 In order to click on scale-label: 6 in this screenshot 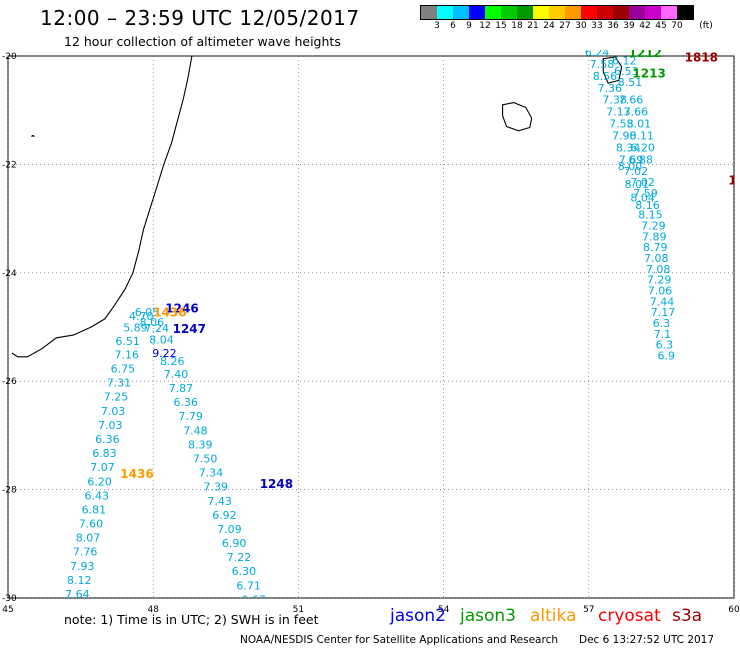, I will do `click(453, 26)`.